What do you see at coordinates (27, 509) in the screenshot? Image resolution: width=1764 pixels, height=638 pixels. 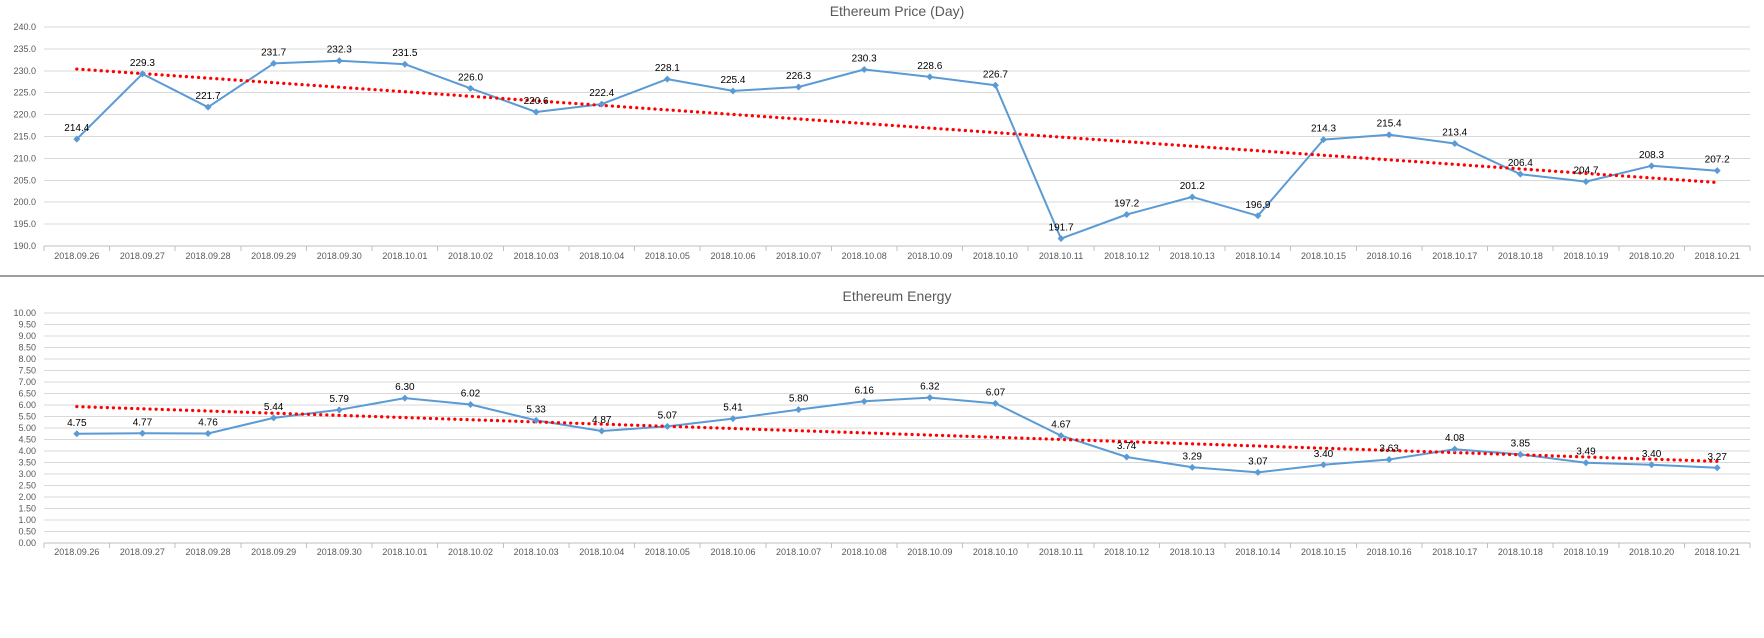 I see `y-tick-label: 1.50` at bounding box center [27, 509].